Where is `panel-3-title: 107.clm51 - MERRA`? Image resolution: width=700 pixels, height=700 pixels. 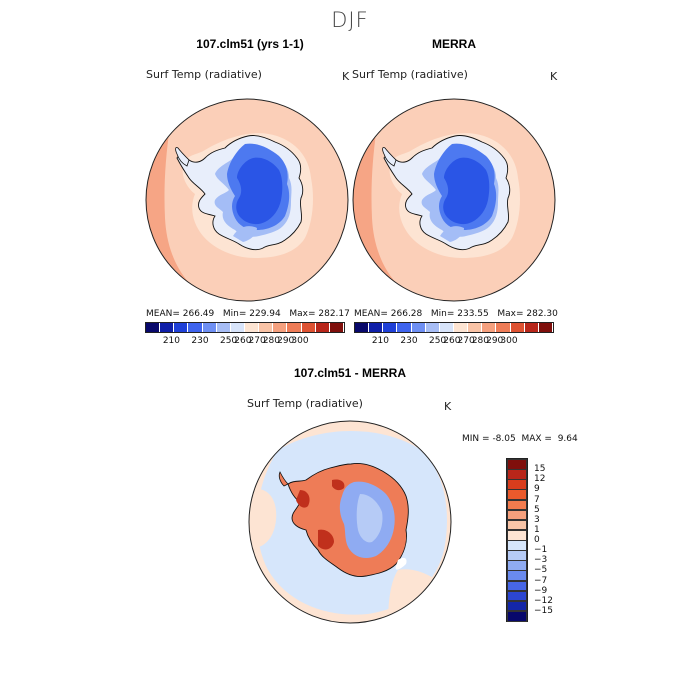 panel-3-title: 107.clm51 - MERRA is located at coordinates (350, 373).